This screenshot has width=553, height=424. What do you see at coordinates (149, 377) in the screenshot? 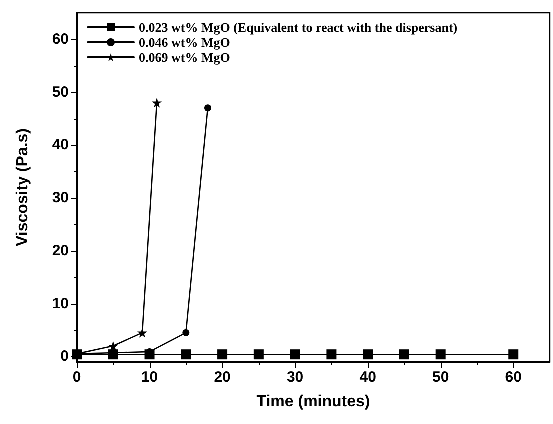
I see `x-tick-label: 10` at bounding box center [149, 377].